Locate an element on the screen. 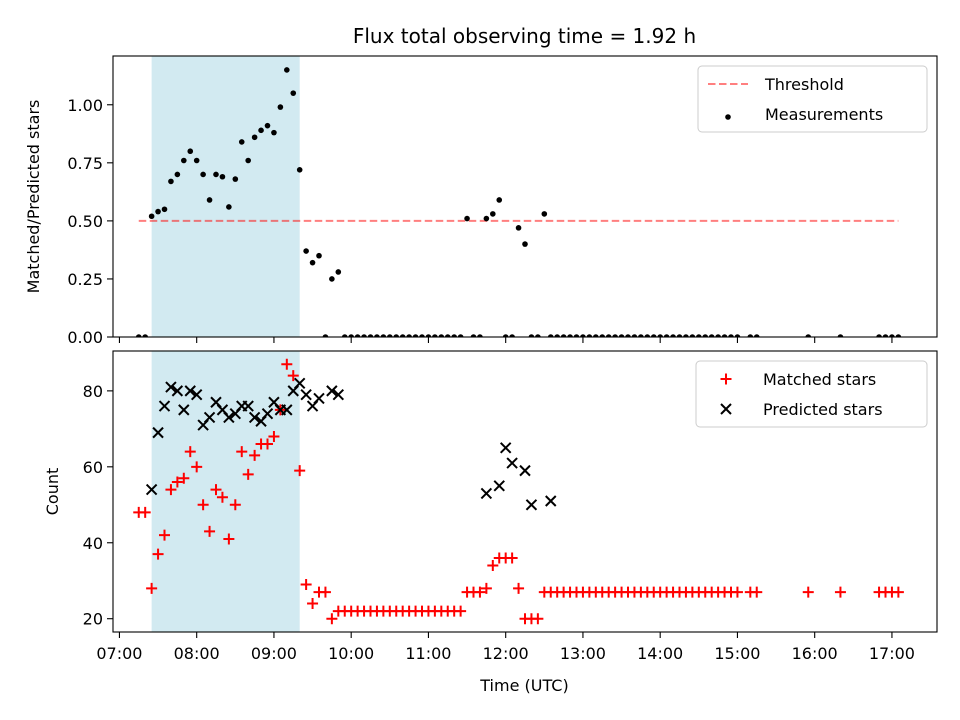  y-axis-label: Count is located at coordinates (52, 492).